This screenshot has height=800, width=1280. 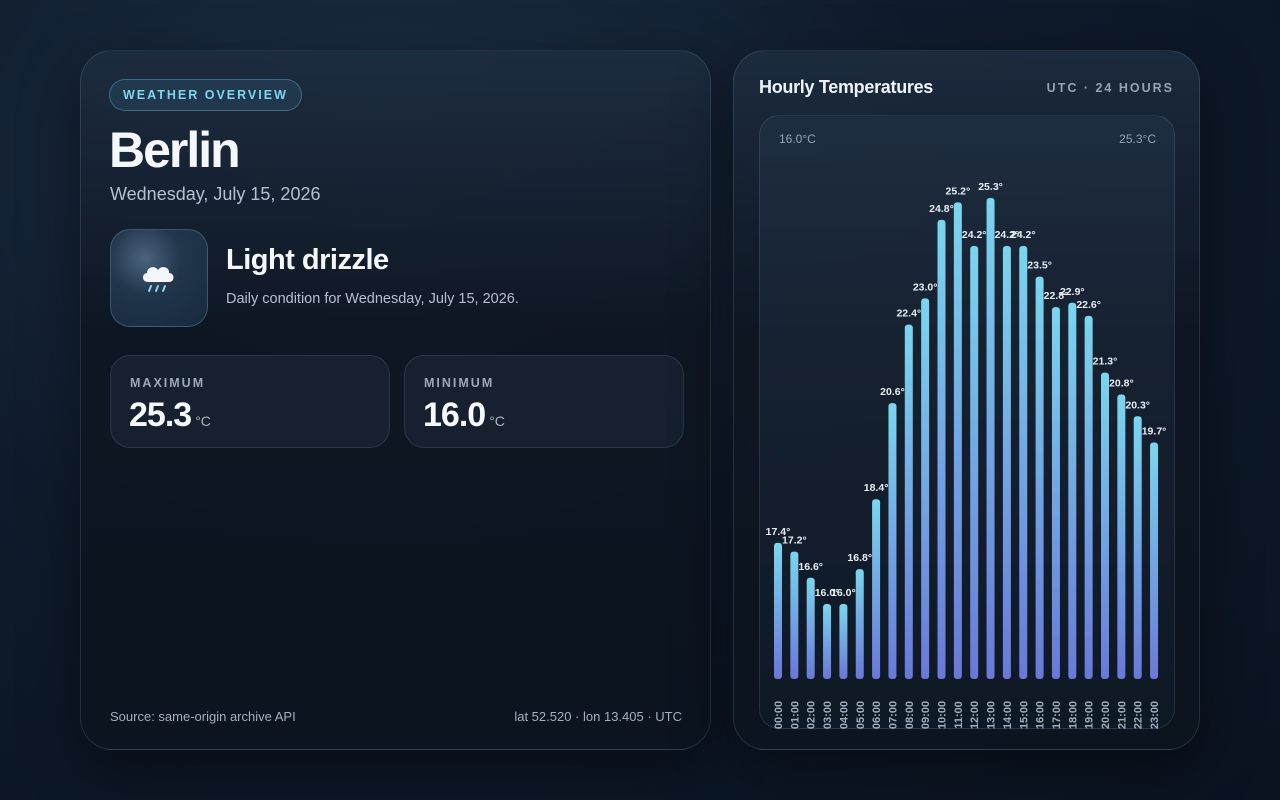 I want to click on data-label-15:00: 24.2°, so click(x=1023, y=235).